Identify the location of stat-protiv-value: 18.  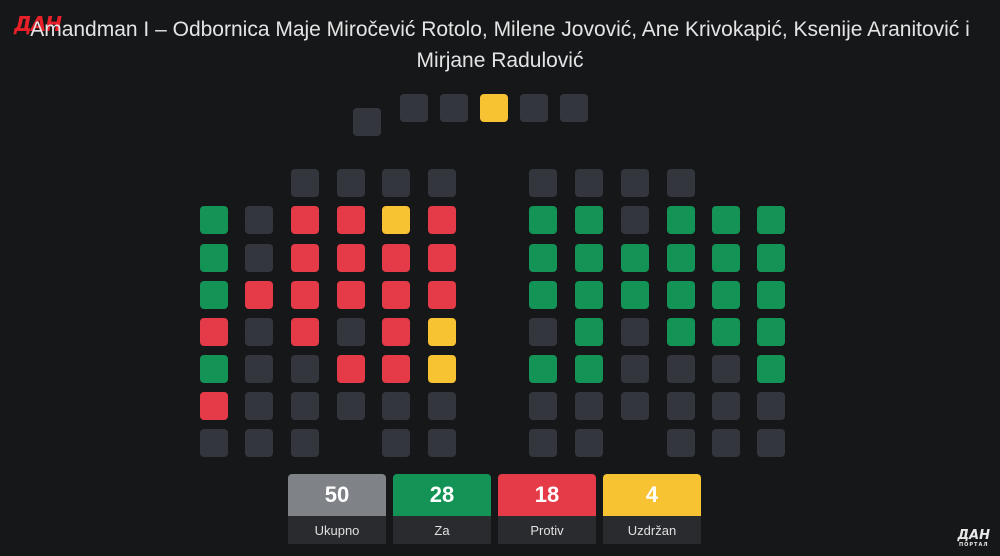
(547, 495).